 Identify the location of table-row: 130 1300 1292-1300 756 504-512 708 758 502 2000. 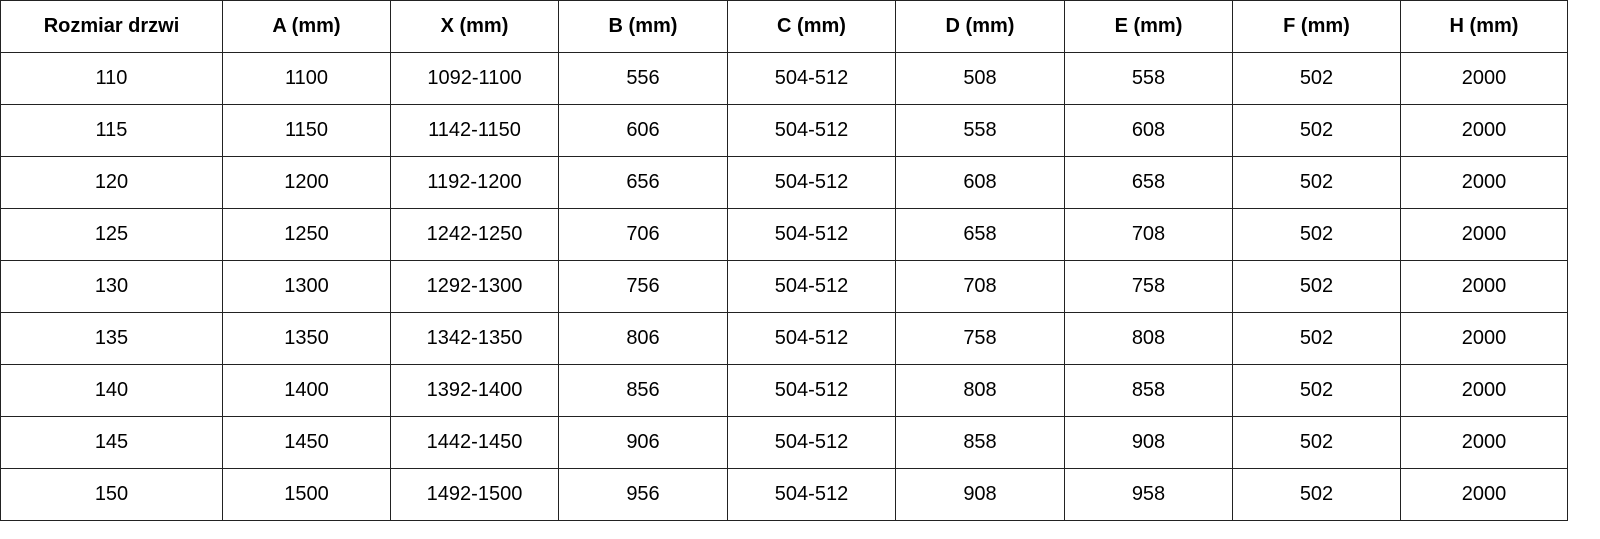
(784, 286).